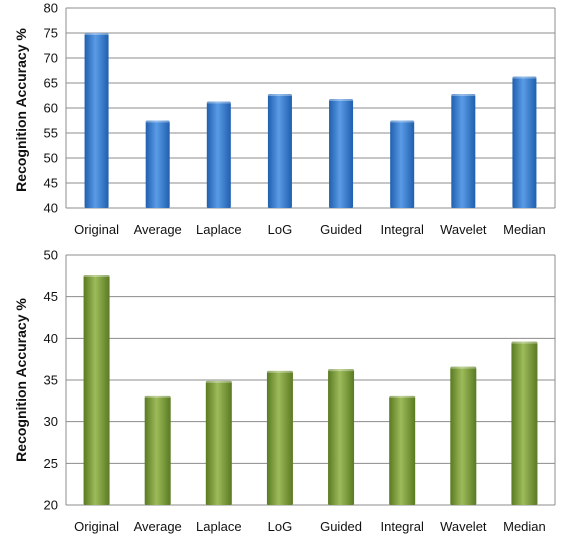 This screenshot has height=537, width=568. What do you see at coordinates (51, 463) in the screenshot?
I see `y-tick-label: 25` at bounding box center [51, 463].